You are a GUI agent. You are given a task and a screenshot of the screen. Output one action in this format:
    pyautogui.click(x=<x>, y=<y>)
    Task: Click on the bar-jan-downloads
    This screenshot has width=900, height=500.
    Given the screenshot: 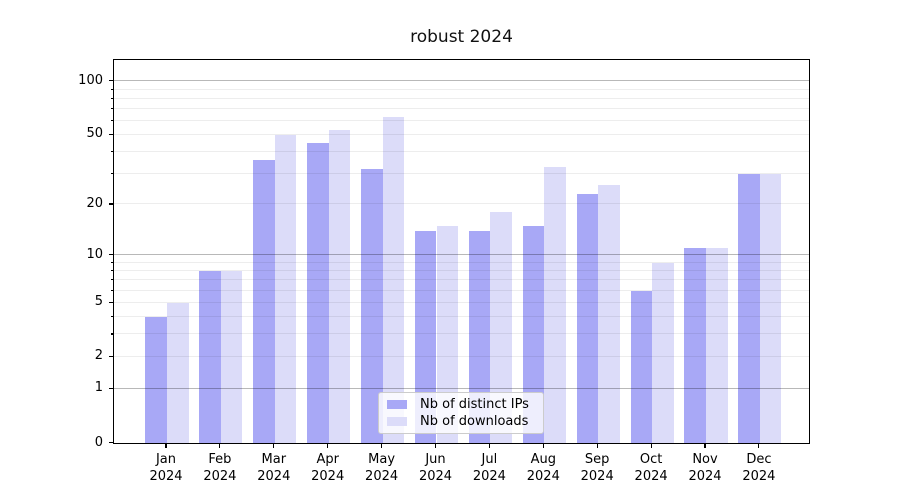 What is the action you would take?
    pyautogui.click(x=178, y=372)
    